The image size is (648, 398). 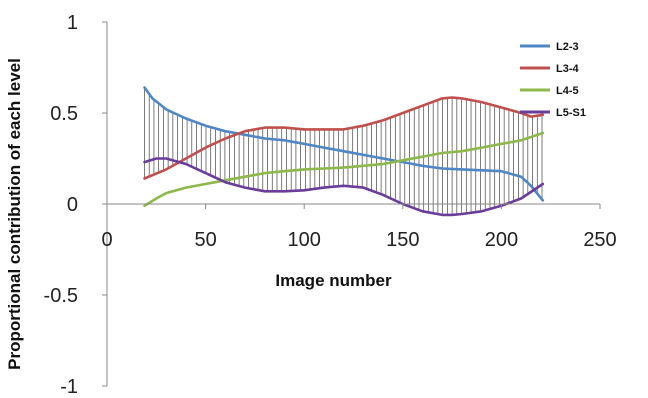 What do you see at coordinates (205, 240) in the screenshot?
I see `x-tick-label: 50` at bounding box center [205, 240].